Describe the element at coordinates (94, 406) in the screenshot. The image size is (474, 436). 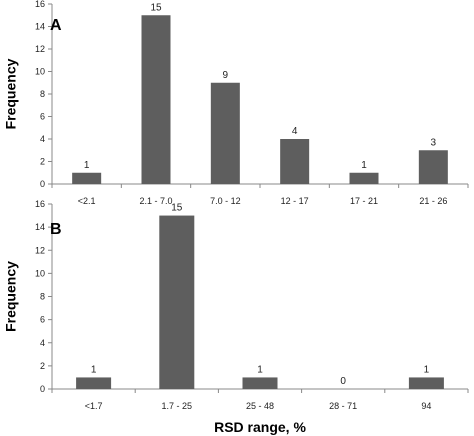
I see `x-tick-label: <1.7` at that location.